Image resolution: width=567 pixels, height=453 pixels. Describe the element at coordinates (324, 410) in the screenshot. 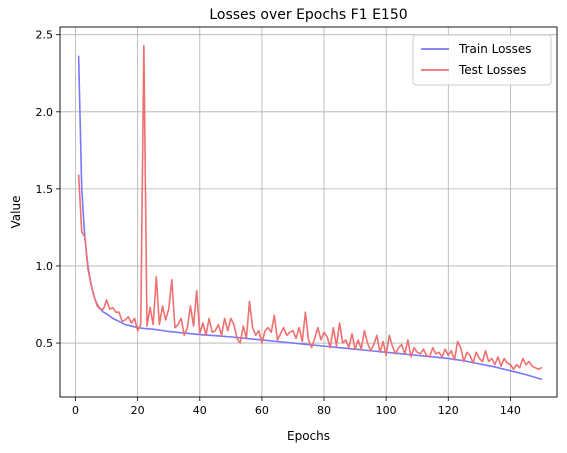

I see `x-tick-label: 80` at that location.